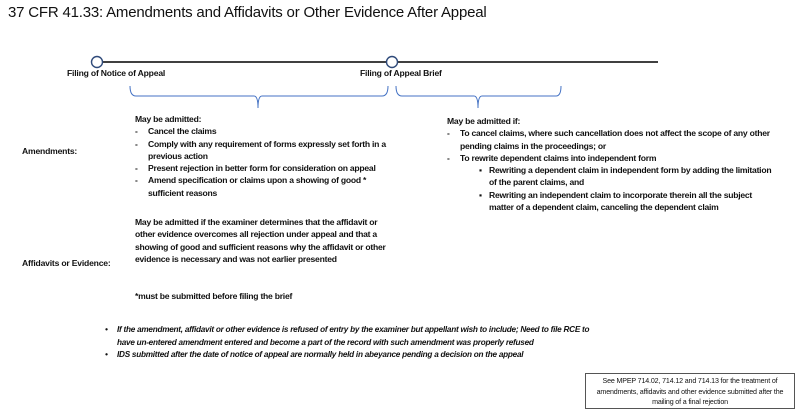 The image size is (800, 416). Describe the element at coordinates (266, 131) in the screenshot. I see `list-item: Cancel the claims` at that location.